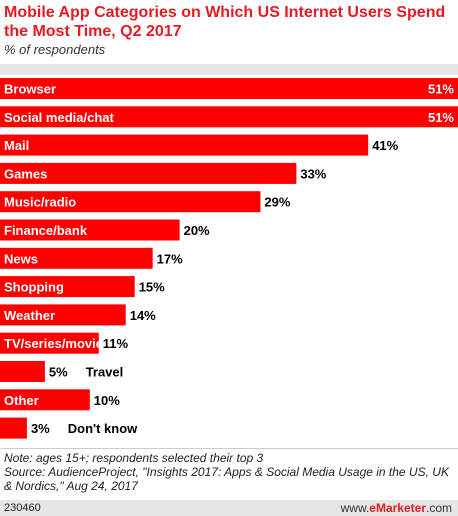  What do you see at coordinates (46, 230) in the screenshot?
I see `category-label-finance-bank: Finance/bank` at bounding box center [46, 230].